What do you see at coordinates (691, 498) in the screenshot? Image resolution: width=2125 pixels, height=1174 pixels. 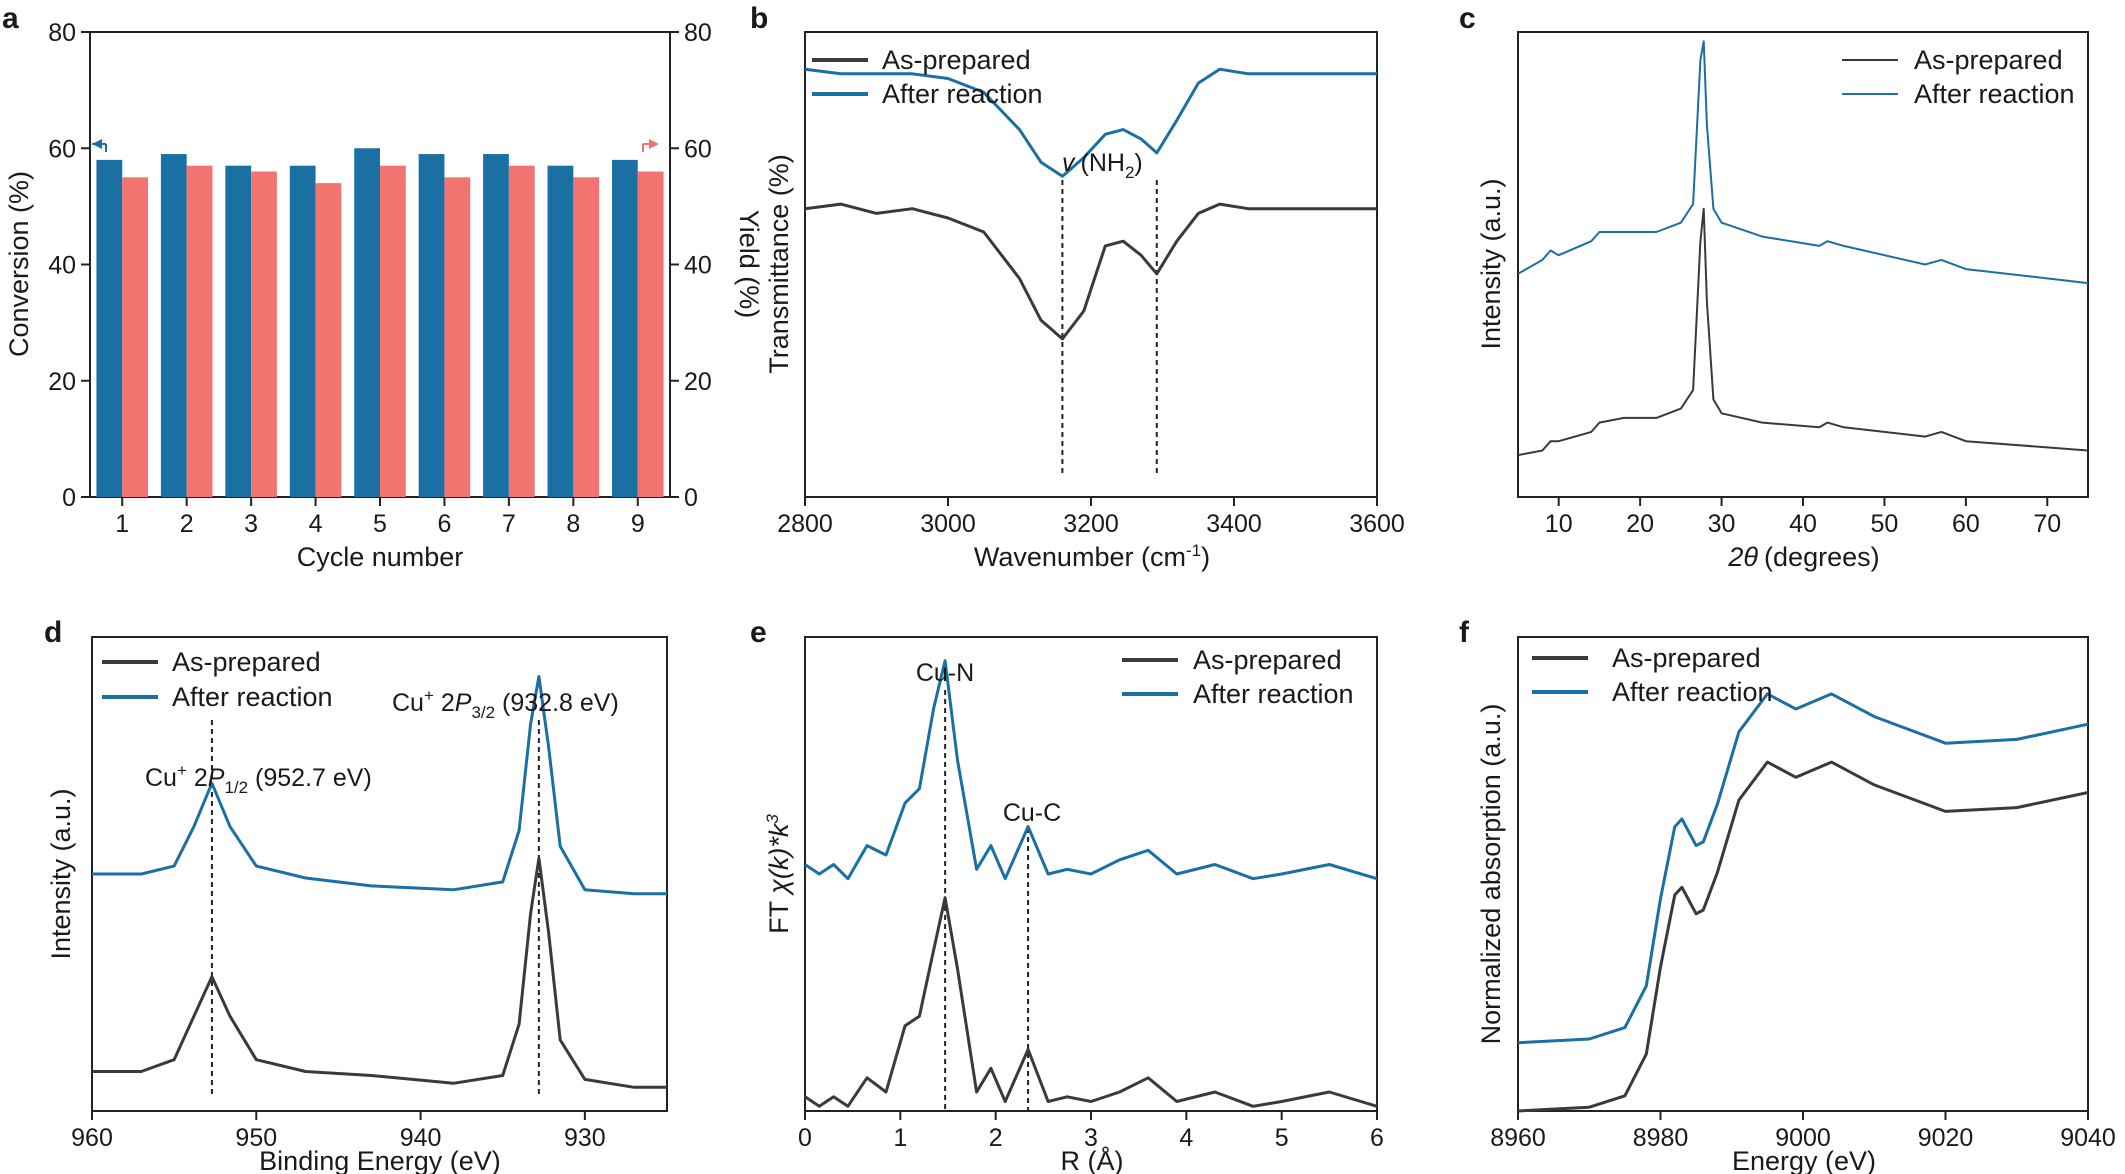 I see `a-ytick-label-right: 0` at bounding box center [691, 498].